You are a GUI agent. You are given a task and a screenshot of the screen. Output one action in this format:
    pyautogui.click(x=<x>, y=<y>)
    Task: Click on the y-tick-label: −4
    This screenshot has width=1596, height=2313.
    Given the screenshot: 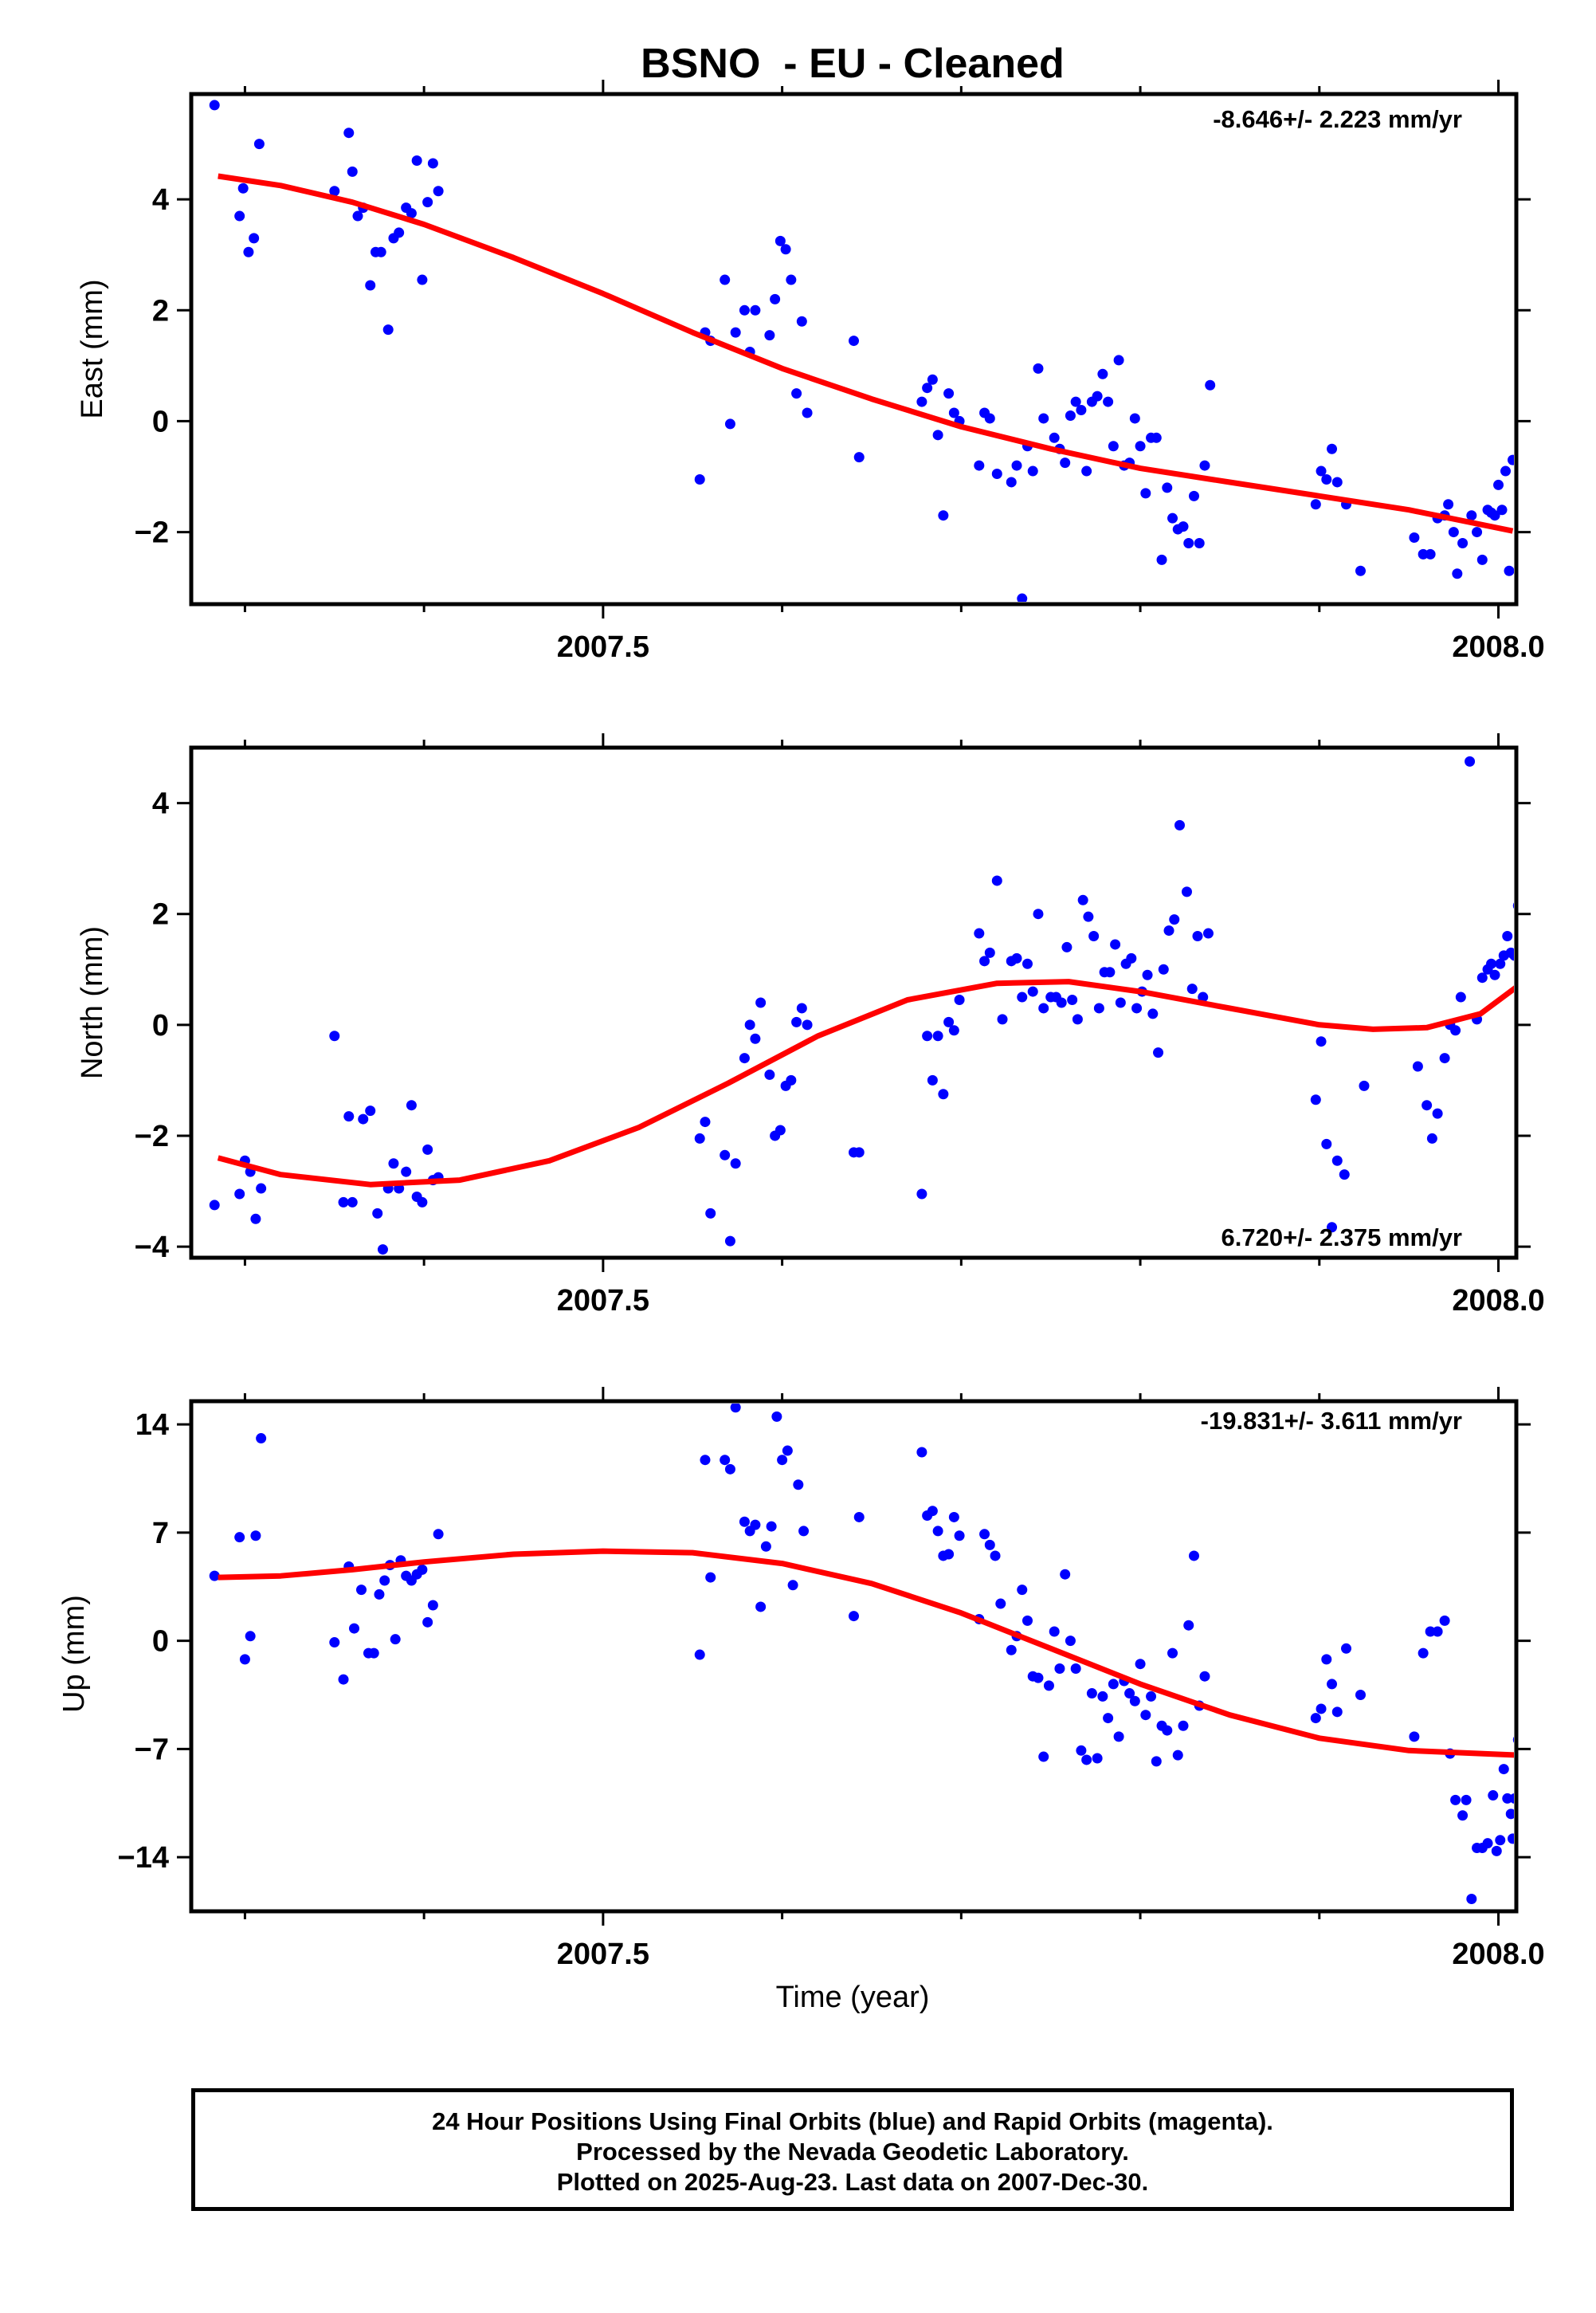 What is the action you would take?
    pyautogui.click(x=152, y=1248)
    